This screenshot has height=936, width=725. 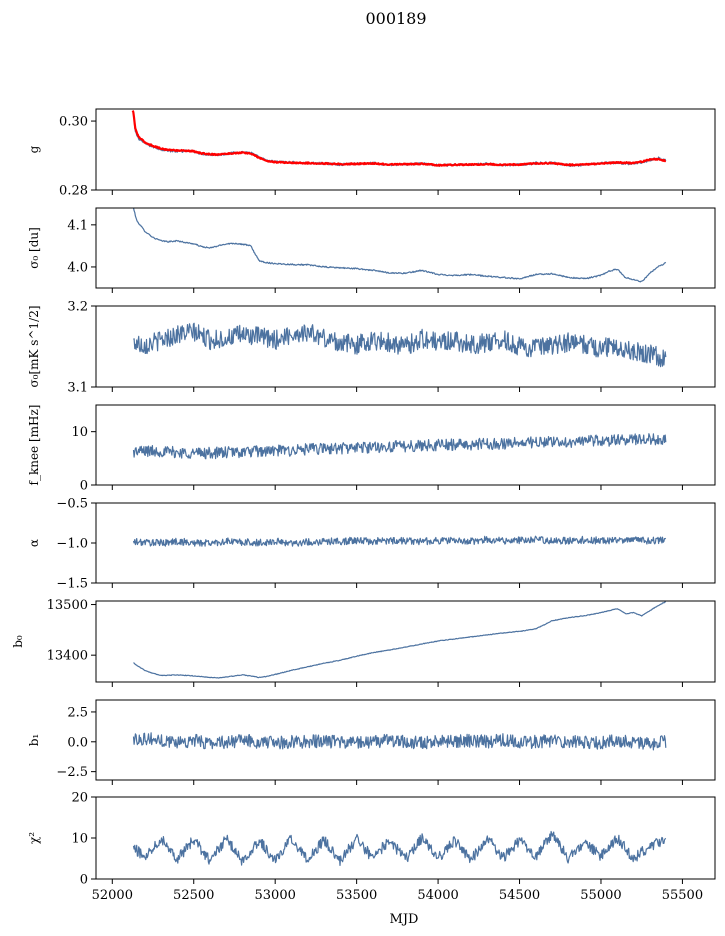 What do you see at coordinates (67, 656) in the screenshot?
I see `y-tick-label: 13400` at bounding box center [67, 656].